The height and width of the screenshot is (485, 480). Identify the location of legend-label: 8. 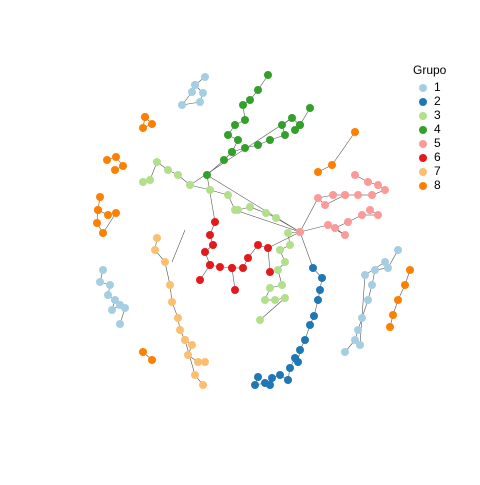
(437, 185).